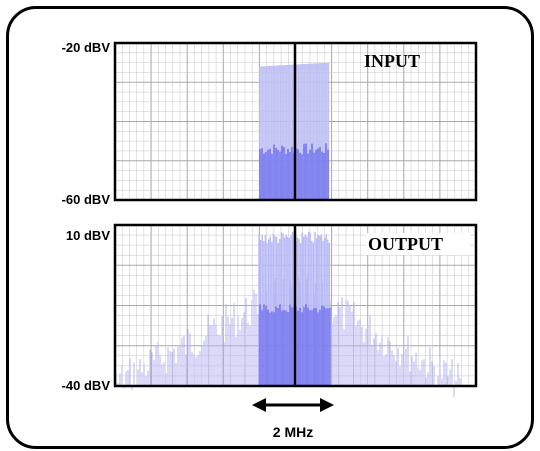 This screenshot has width=540, height=451. I want to click on output-ymin-label: -40 dBV, so click(86, 385).